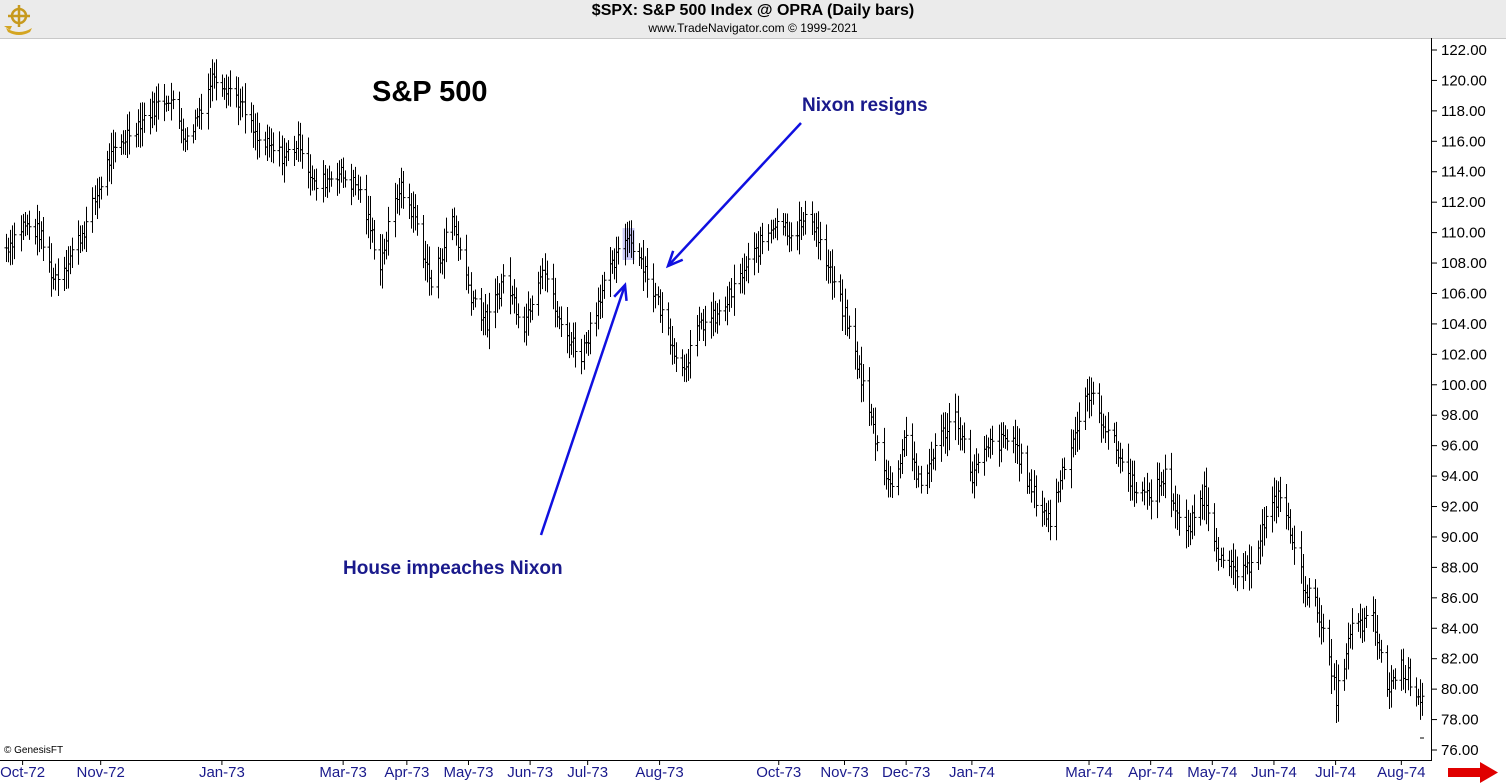 This screenshot has width=1506, height=783. Describe the element at coordinates (670, 329) in the screenshot. I see `annotation-arrows` at that location.